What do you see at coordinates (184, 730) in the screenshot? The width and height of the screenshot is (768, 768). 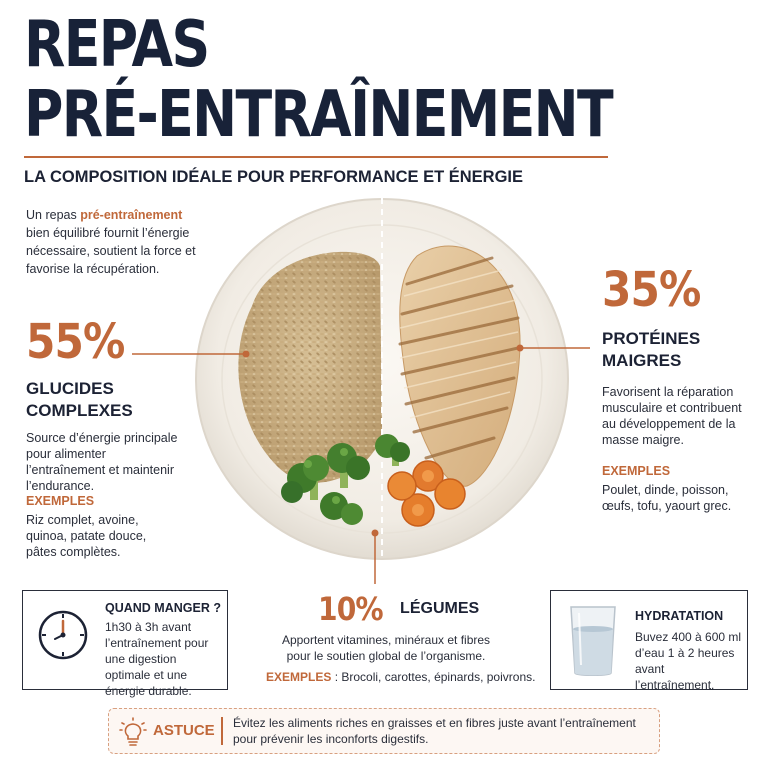 I see `tip-label: ASTUCE` at bounding box center [184, 730].